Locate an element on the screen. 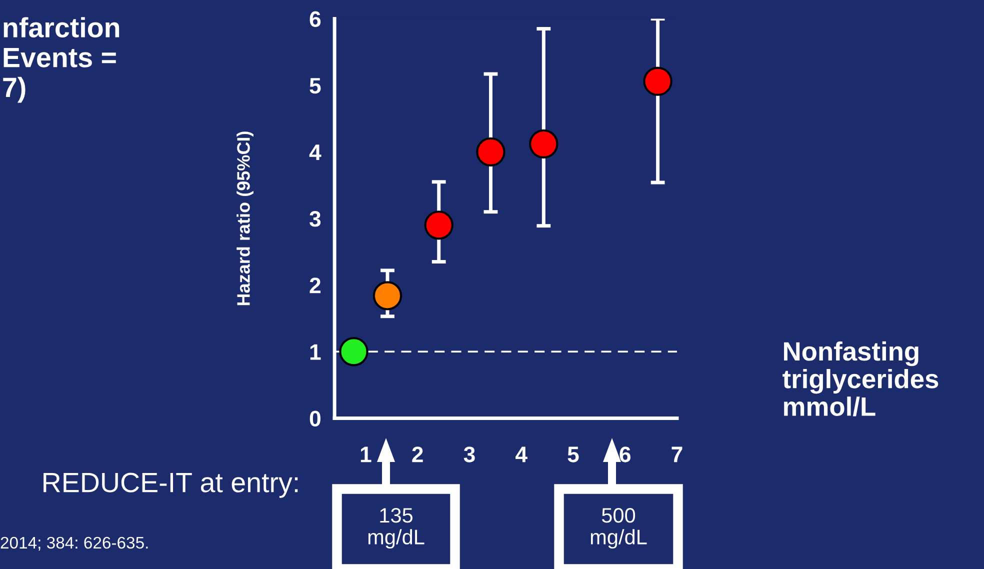 Image resolution: width=984 pixels, height=569 pixels. y-tick-label: 2 is located at coordinates (315, 286).